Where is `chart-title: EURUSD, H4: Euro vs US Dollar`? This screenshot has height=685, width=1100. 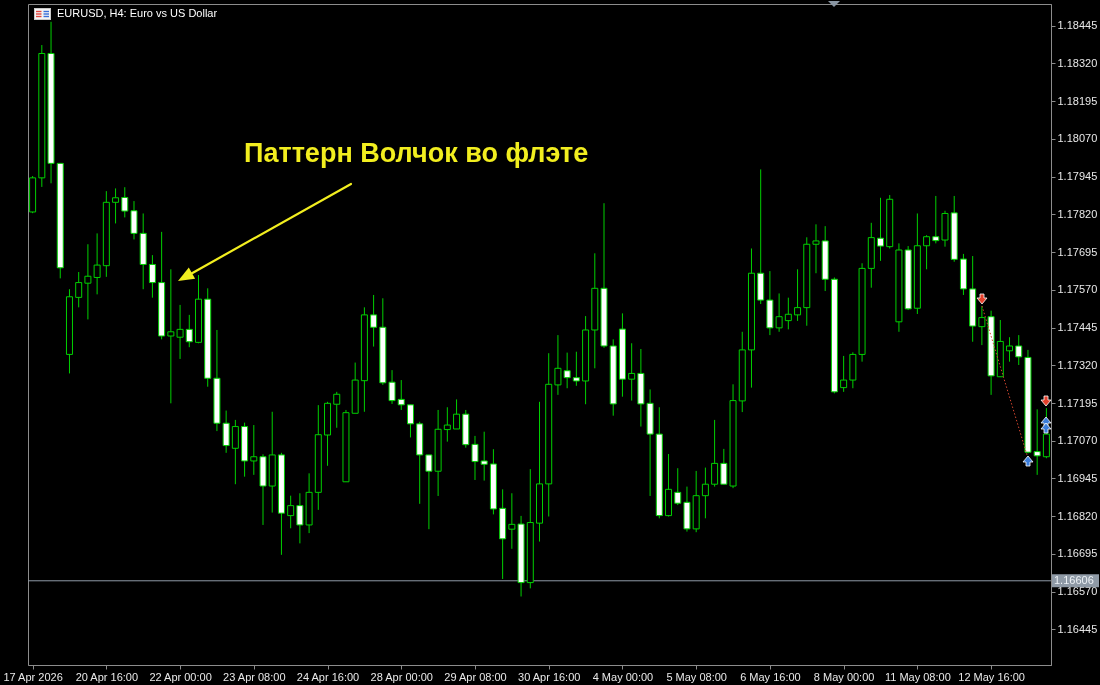
chart-title: EURUSD, H4: Euro vs US Dollar is located at coordinates (137, 13).